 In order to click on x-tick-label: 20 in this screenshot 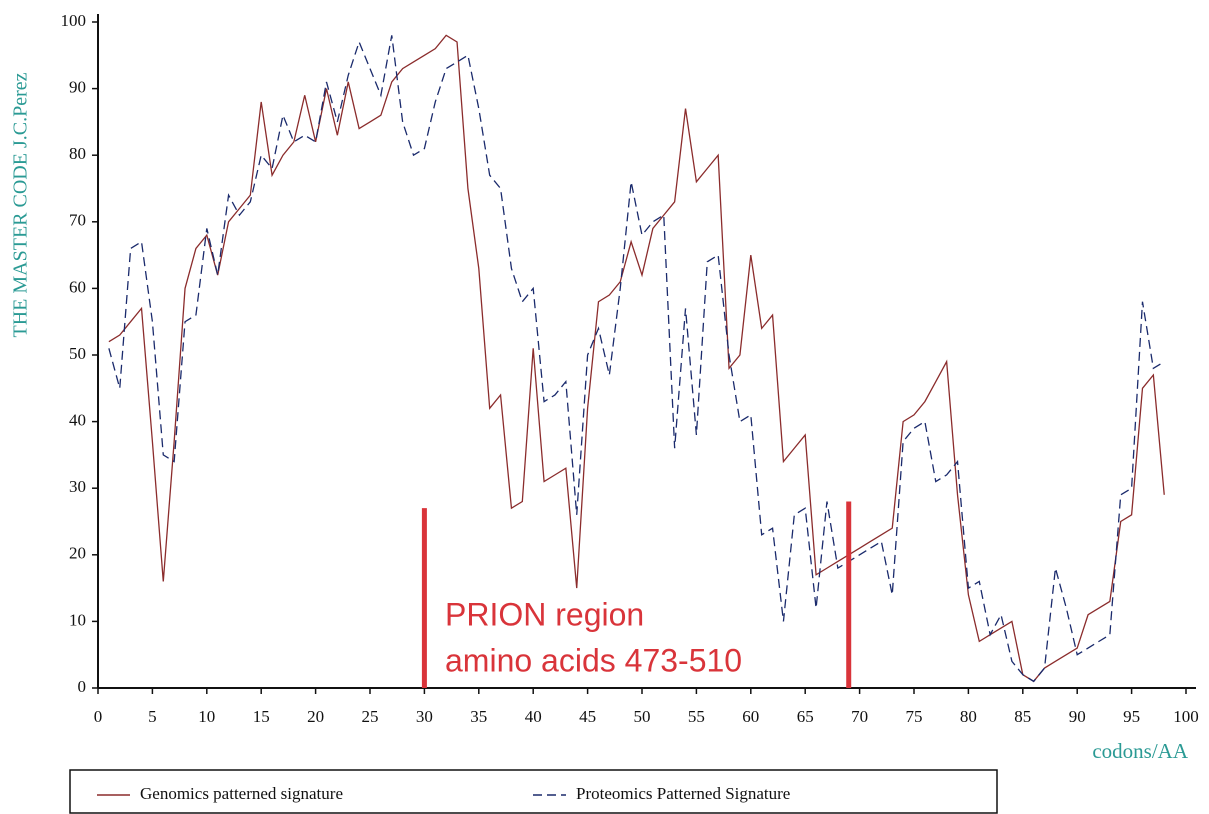, I will do `click(315, 716)`.